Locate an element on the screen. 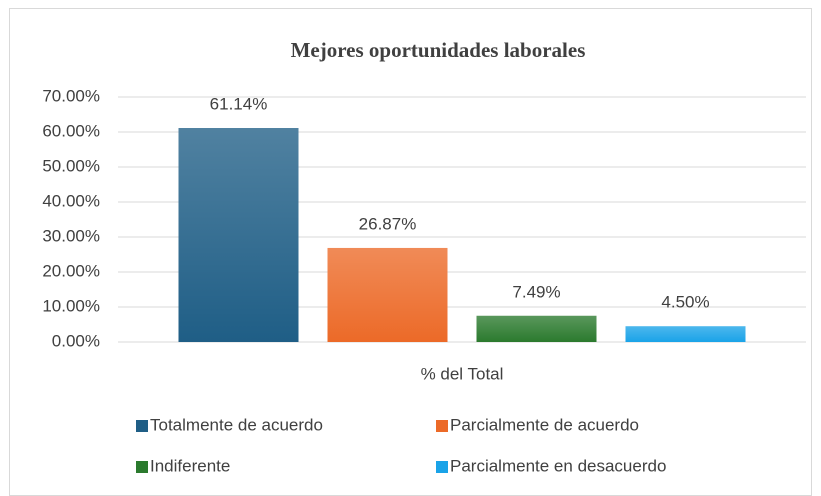 The height and width of the screenshot is (496, 821). y-tick-label: 50.00% is located at coordinates (71, 165).